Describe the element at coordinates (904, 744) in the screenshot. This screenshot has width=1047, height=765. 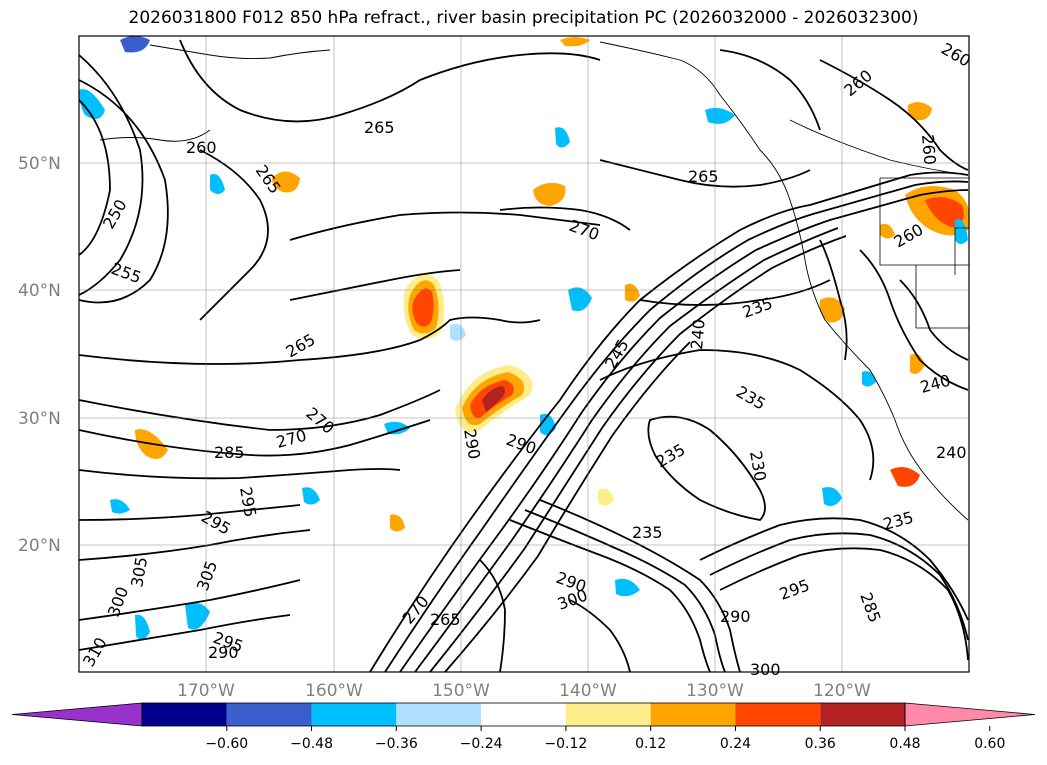
I see `colorbar-tick-label: 0.48` at that location.